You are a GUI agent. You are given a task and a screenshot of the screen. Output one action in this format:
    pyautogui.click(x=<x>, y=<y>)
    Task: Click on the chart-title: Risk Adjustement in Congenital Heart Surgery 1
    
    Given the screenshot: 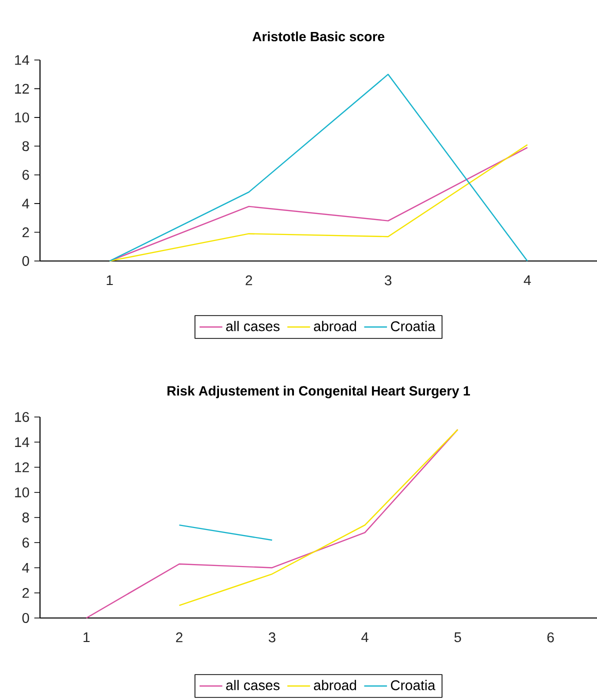 What is the action you would take?
    pyautogui.click(x=319, y=392)
    